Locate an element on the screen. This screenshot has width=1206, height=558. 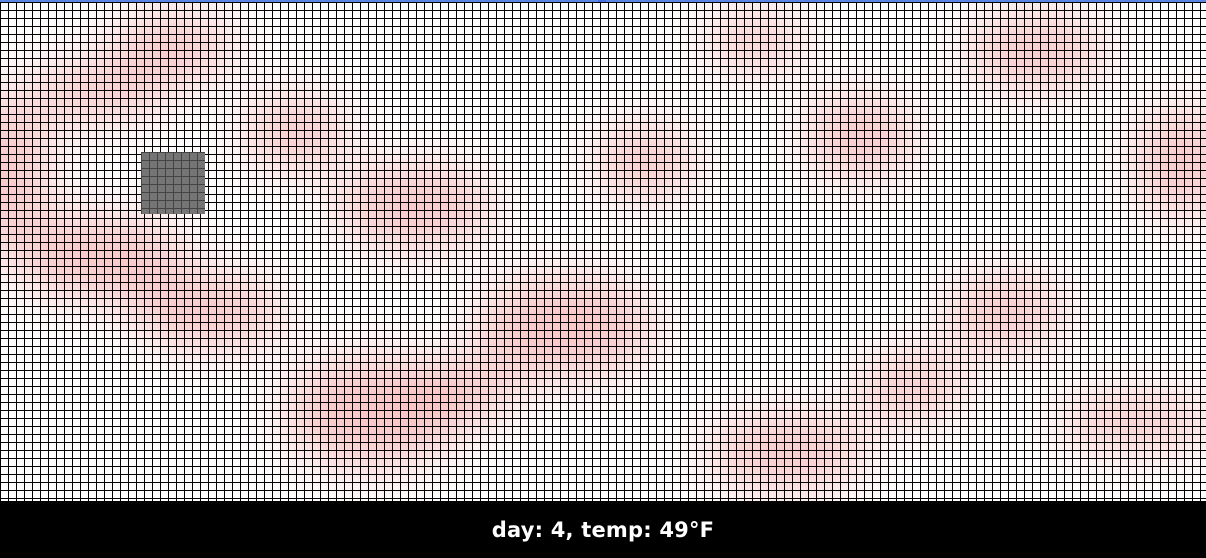
status-text: day: 4, temp: 49°F is located at coordinates (603, 529).